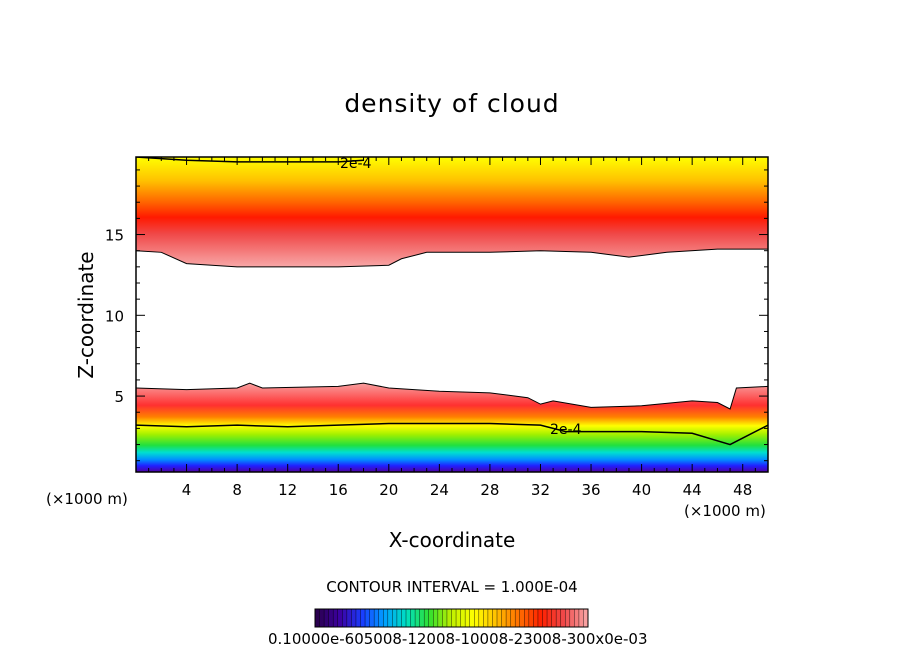 The image size is (904, 658). I want to click on x-tick-label: 32, so click(540, 490).